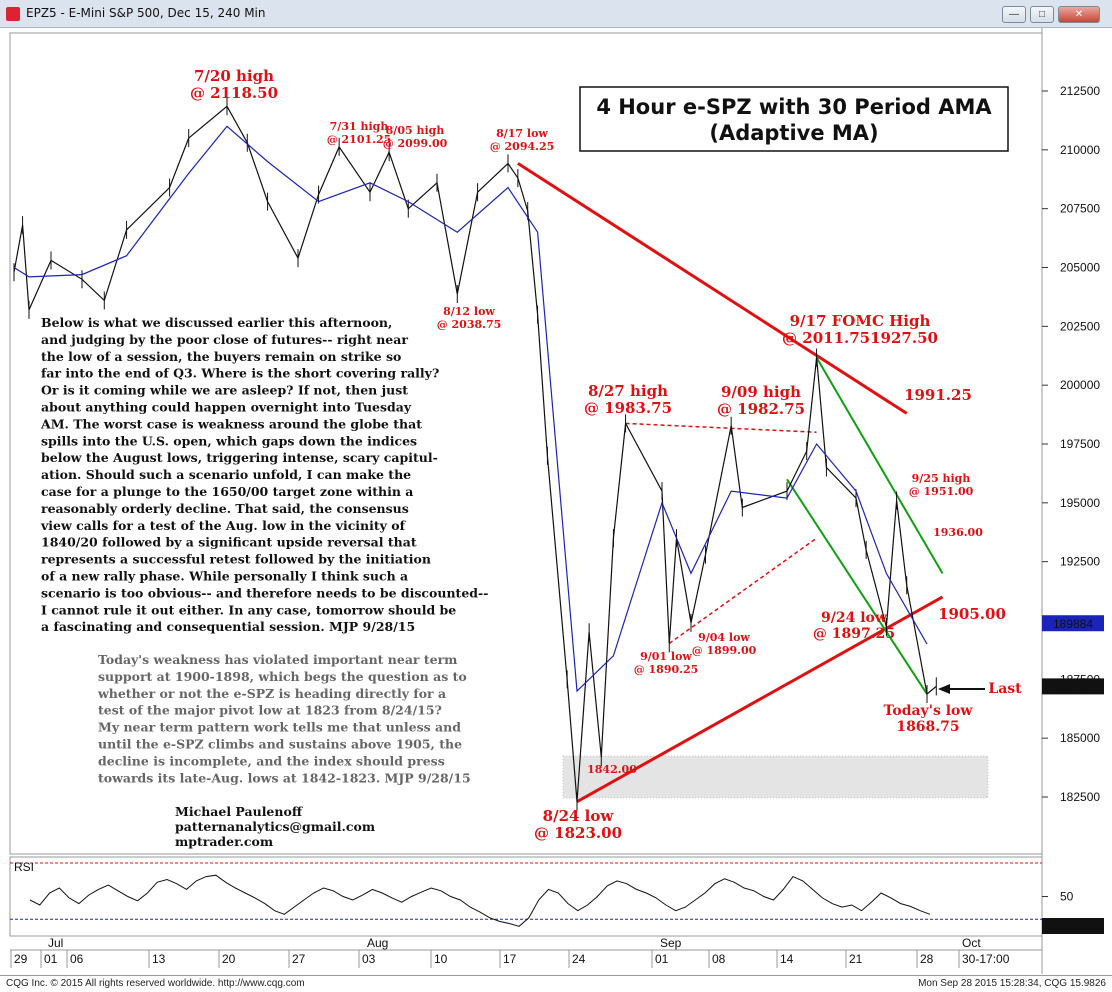 The image size is (1112, 992). Describe the element at coordinates (671, 943) in the screenshot. I see `x-month-label: Sep` at that location.